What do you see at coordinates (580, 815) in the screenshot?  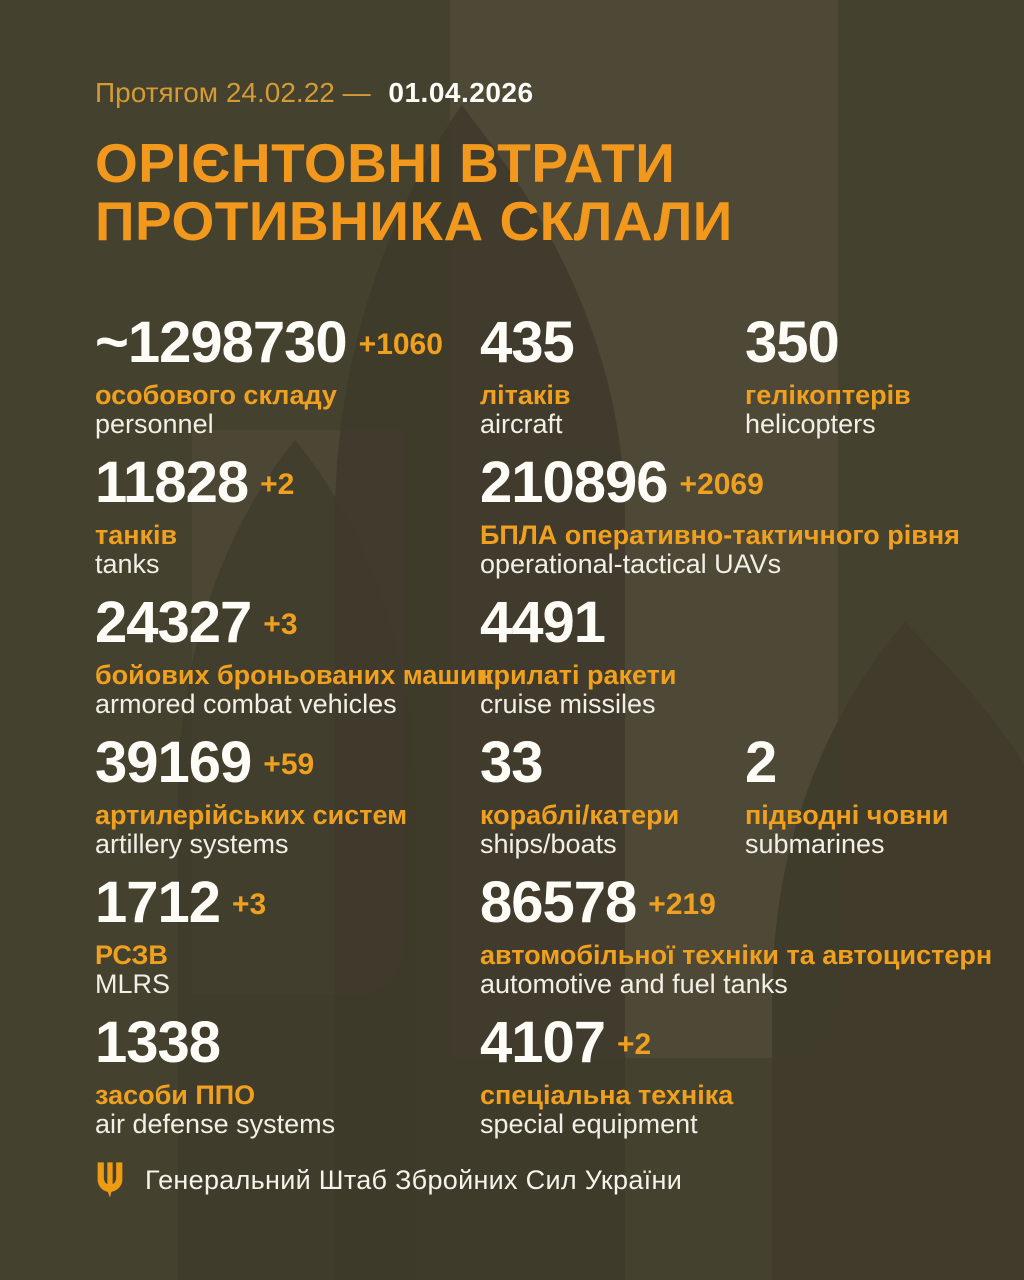 I see `stat-label-ua: кораблі/катери` at bounding box center [580, 815].